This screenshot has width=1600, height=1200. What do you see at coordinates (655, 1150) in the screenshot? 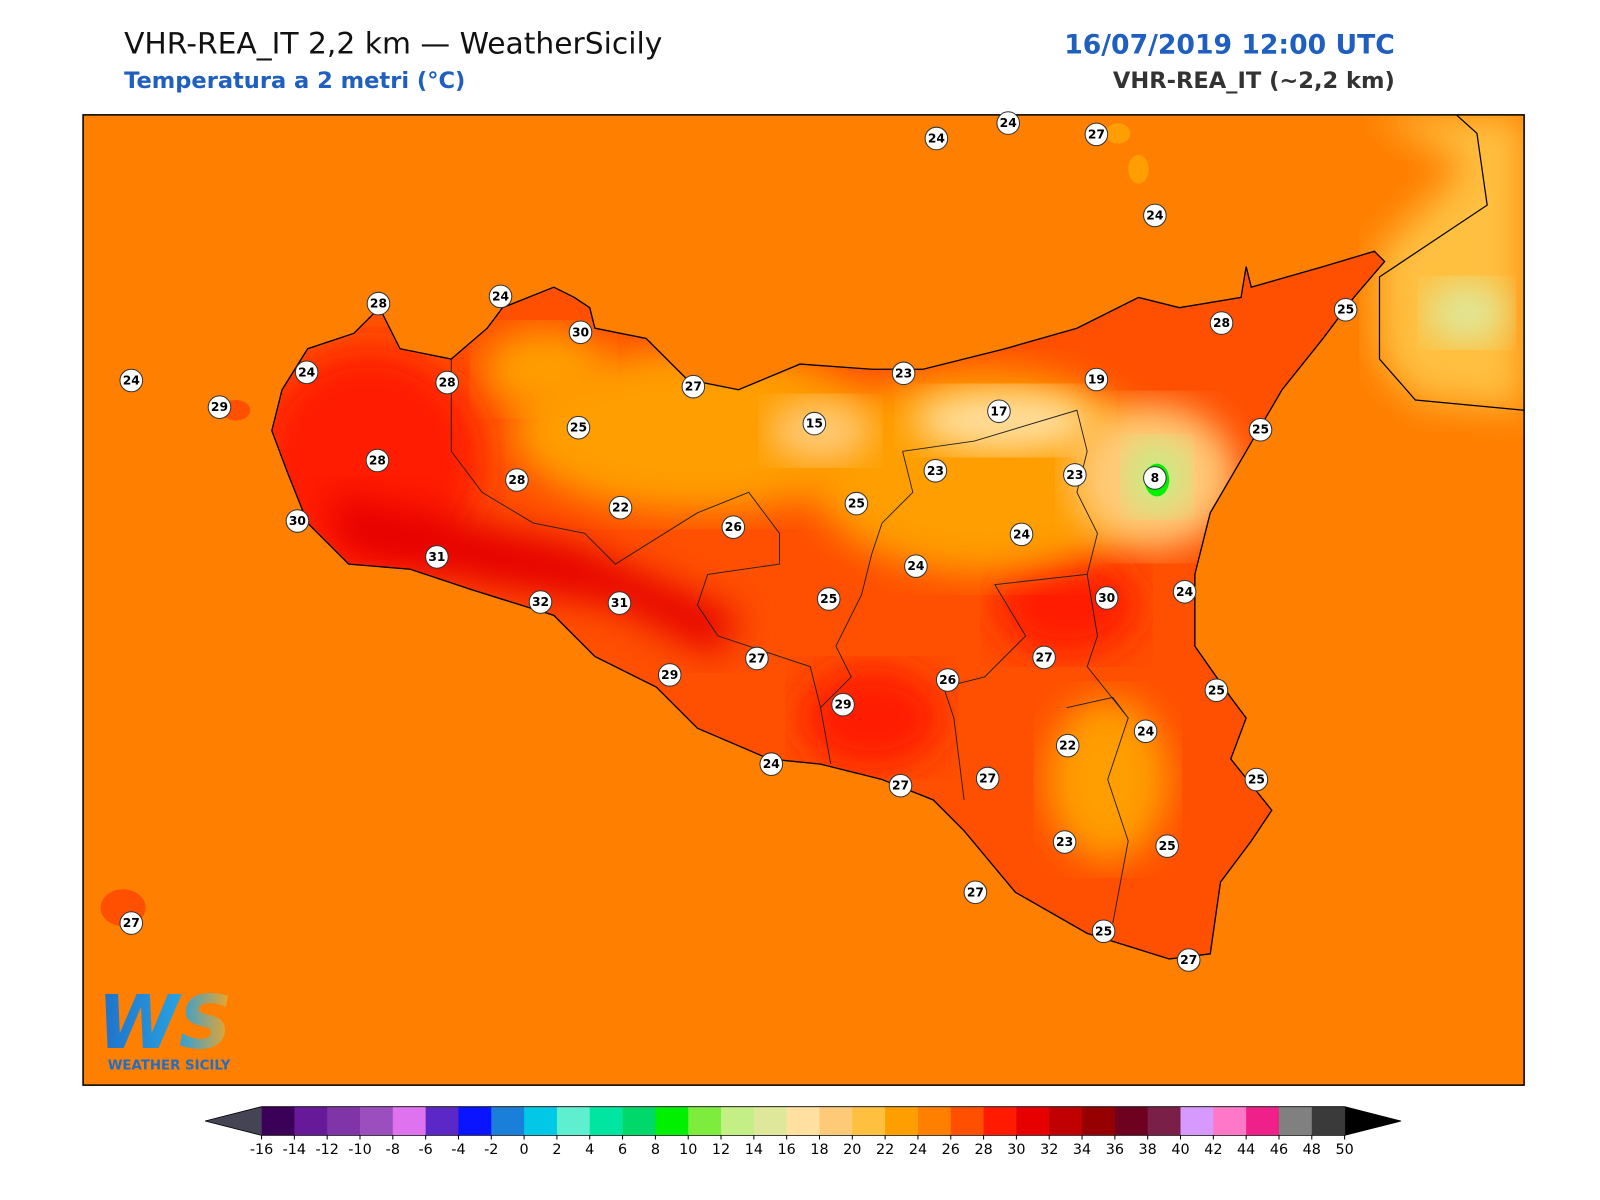
I see `colorbar-tick-label: 8` at bounding box center [655, 1150].